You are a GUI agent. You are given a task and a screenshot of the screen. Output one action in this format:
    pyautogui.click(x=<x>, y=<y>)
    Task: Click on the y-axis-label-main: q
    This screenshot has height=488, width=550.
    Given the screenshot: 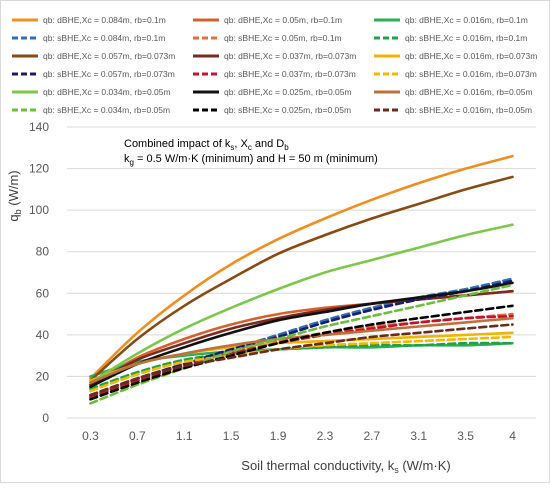 What is the action you would take?
    pyautogui.click(x=13, y=217)
    